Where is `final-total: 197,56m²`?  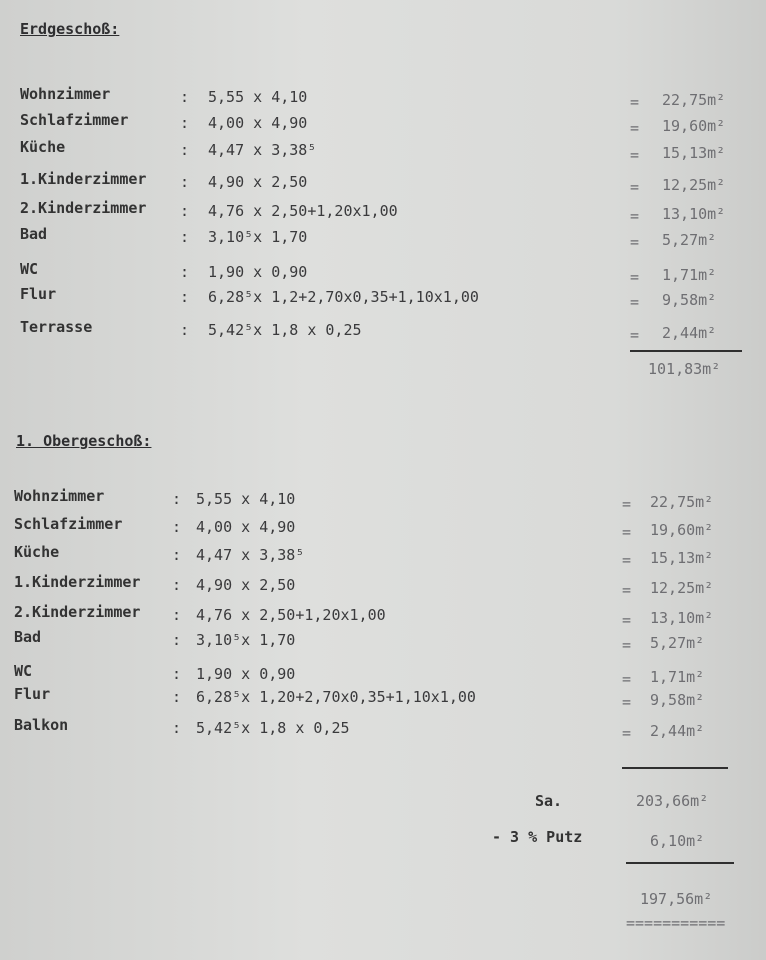
final-total: 197,56m² is located at coordinates (676, 899).